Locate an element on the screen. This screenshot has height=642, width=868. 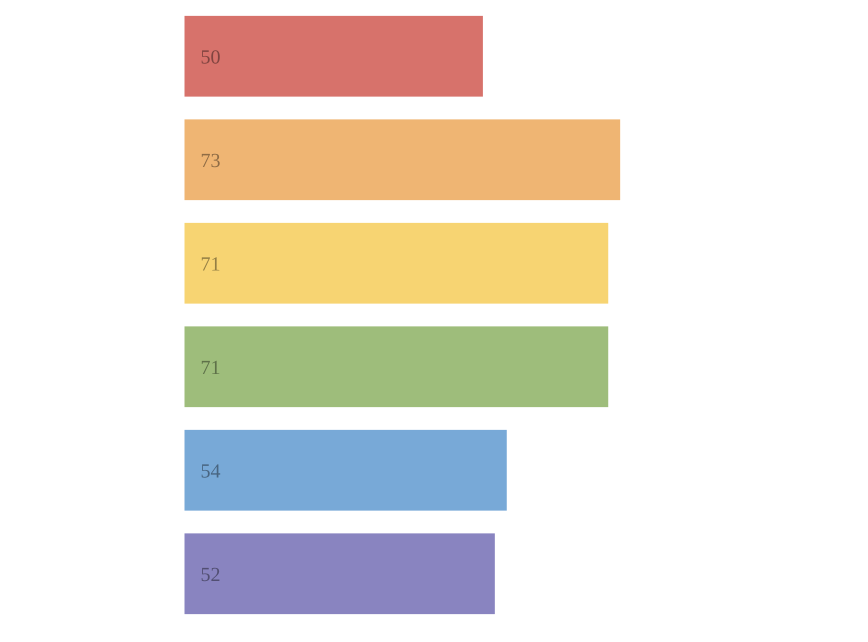
data-label: 50 is located at coordinates (210, 57).